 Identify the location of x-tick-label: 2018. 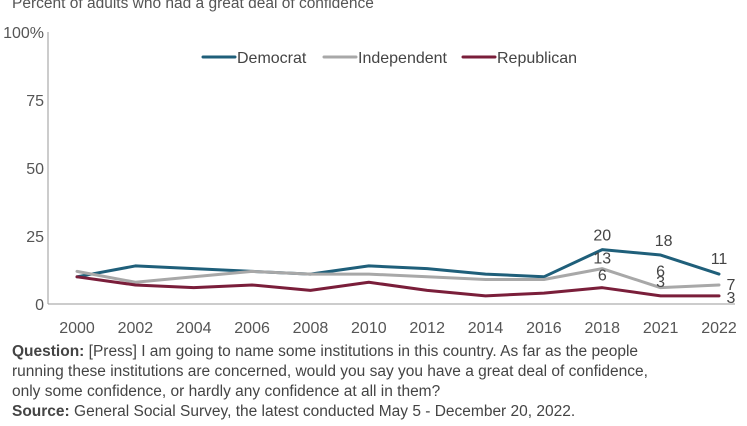
(602, 328).